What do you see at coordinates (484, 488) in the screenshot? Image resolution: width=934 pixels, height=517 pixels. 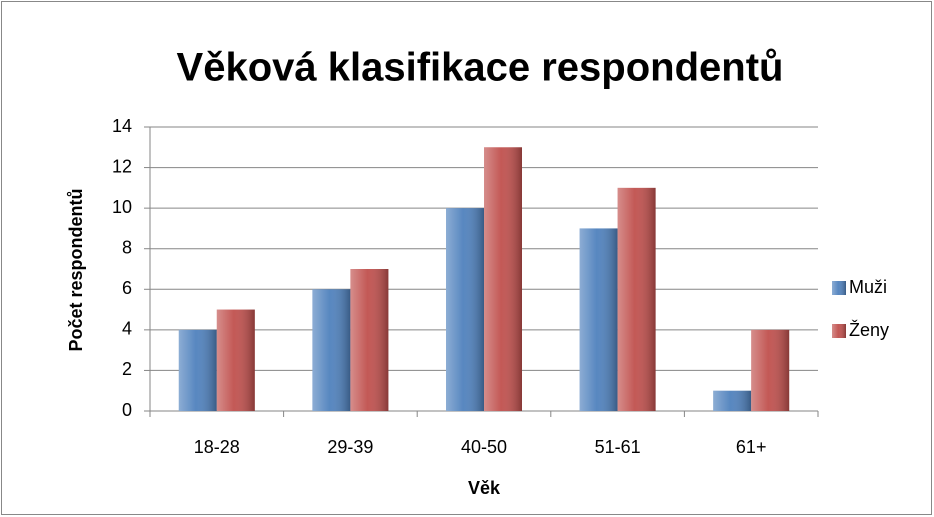 I see `x-axis-title: Věk` at bounding box center [484, 488].